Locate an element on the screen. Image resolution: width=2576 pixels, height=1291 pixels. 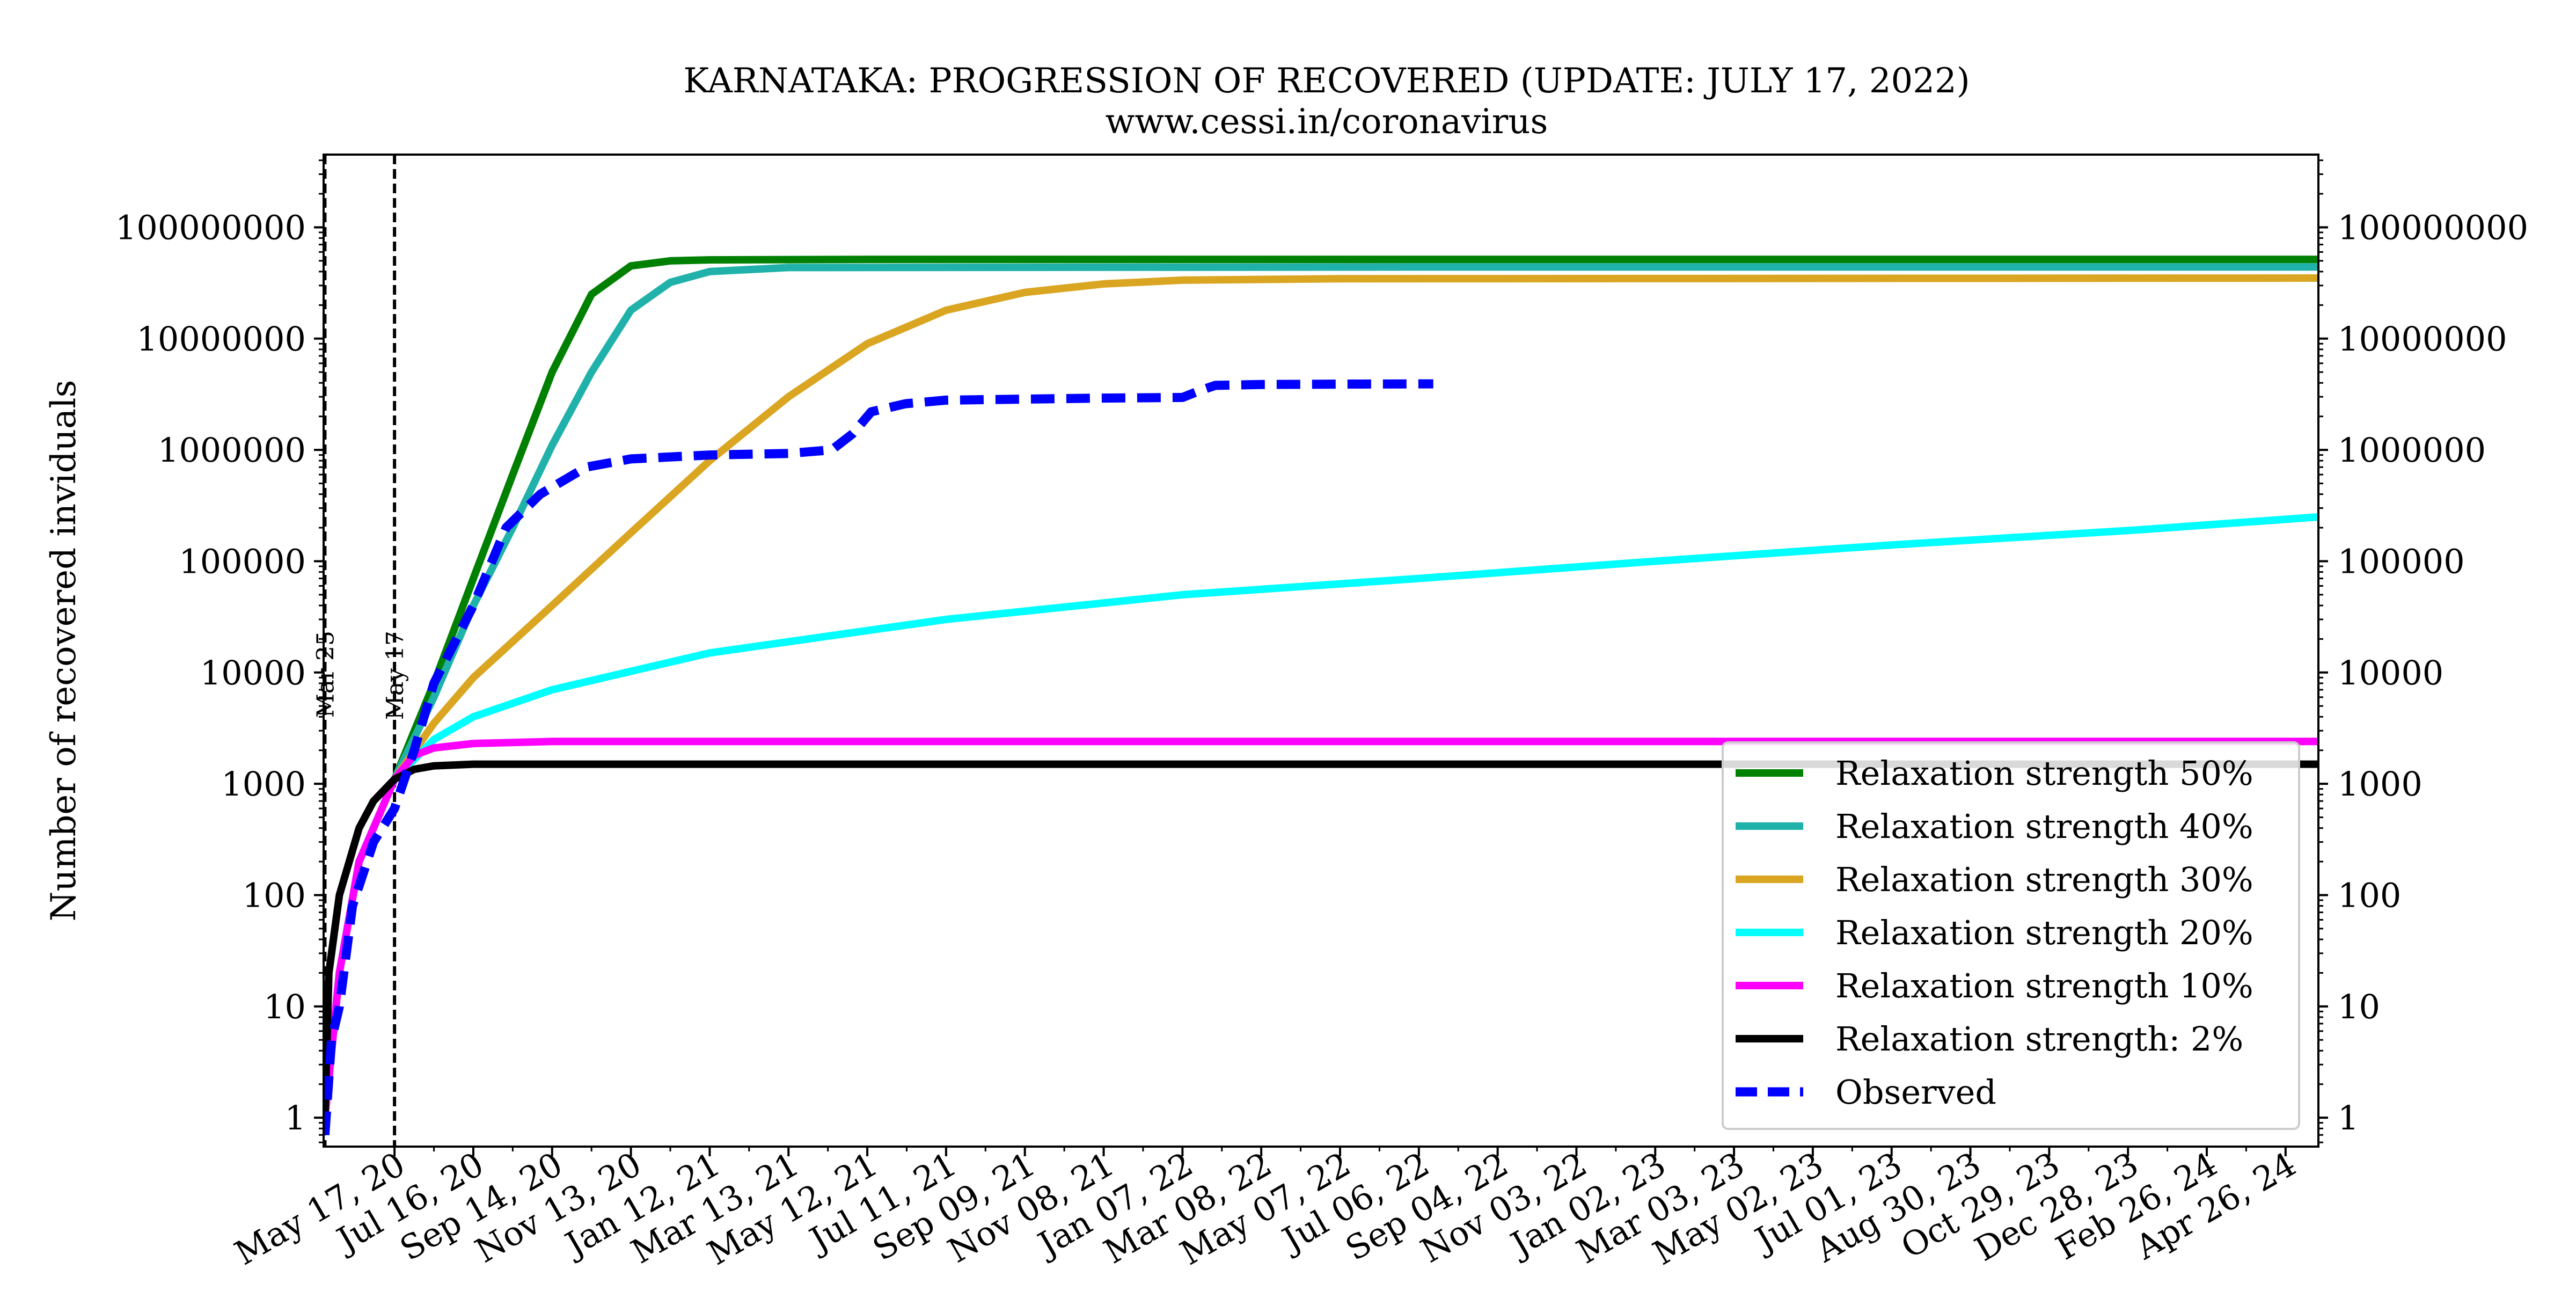
legend-entry: Relaxation strength: 2% is located at coordinates (2039, 1039).